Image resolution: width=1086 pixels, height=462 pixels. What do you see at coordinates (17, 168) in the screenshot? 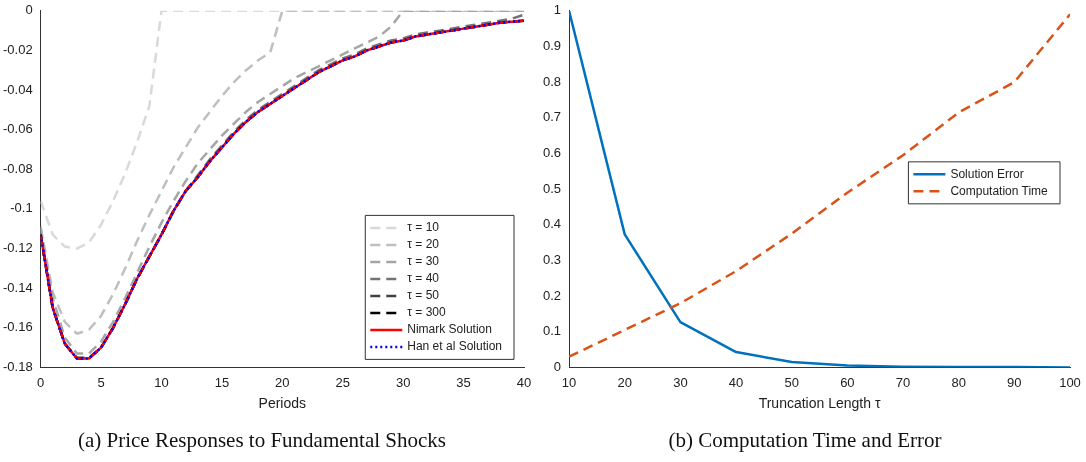
I see `y-tick-label: -0.08` at bounding box center [17, 168].